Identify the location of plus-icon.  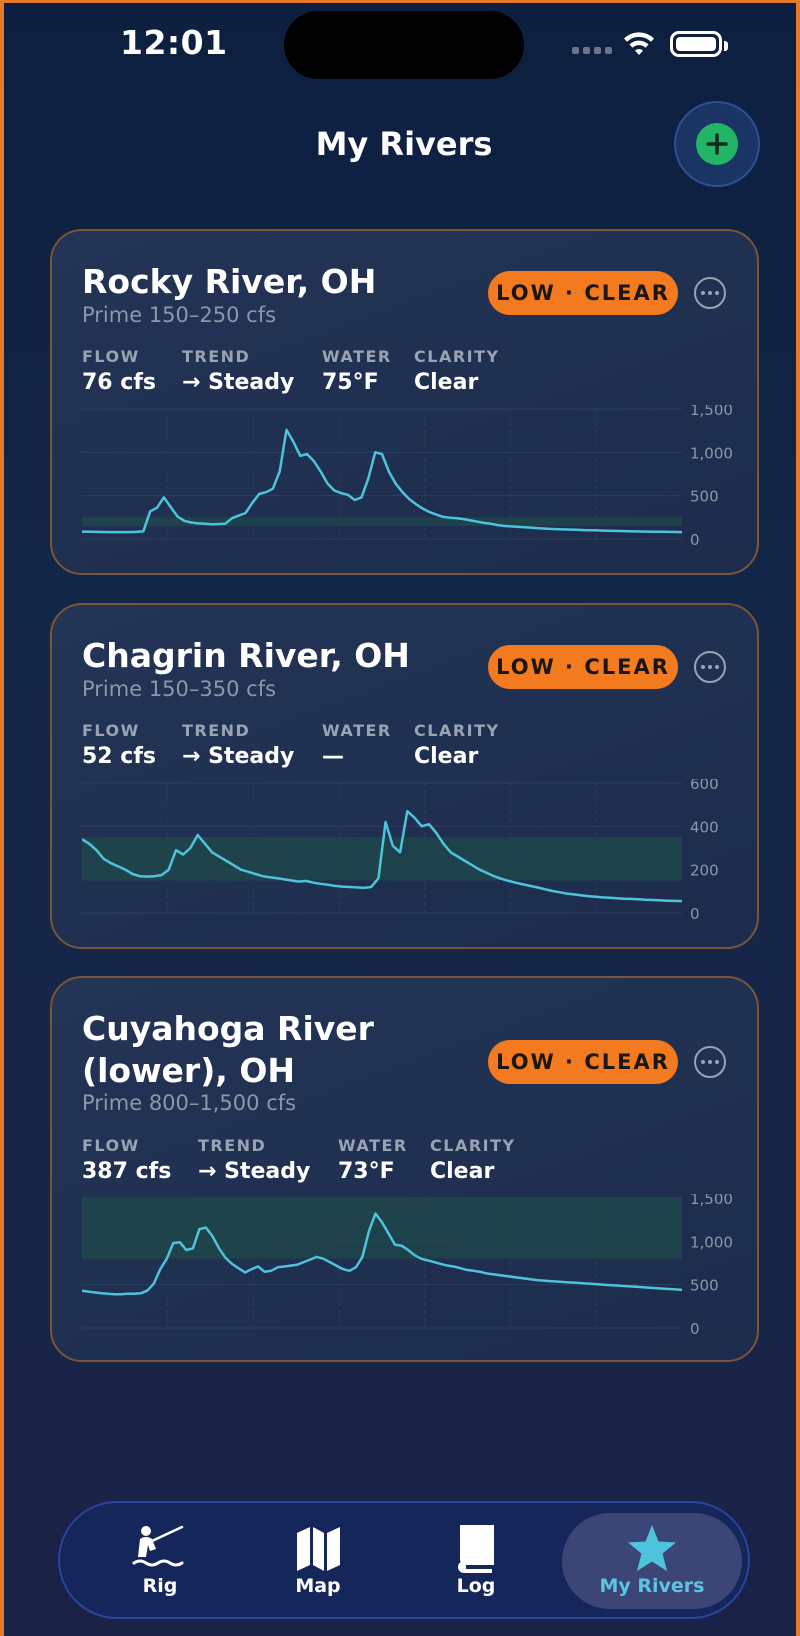
(717, 144).